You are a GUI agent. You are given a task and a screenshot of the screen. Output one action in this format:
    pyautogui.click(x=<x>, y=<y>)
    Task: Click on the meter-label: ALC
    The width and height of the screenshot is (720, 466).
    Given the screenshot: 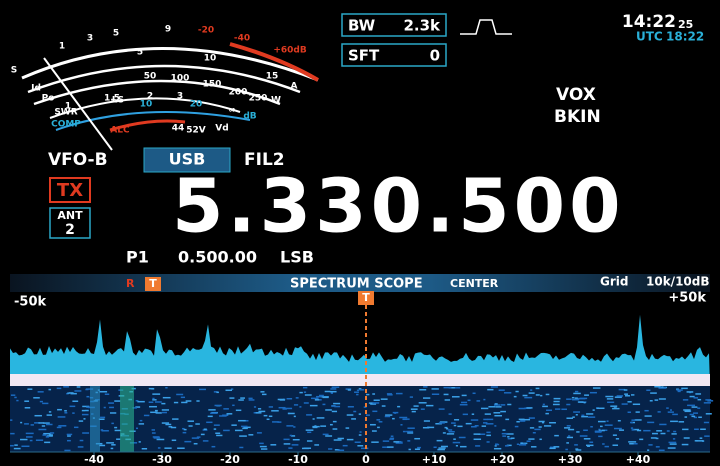 What is the action you would take?
    pyautogui.click(x=120, y=131)
    